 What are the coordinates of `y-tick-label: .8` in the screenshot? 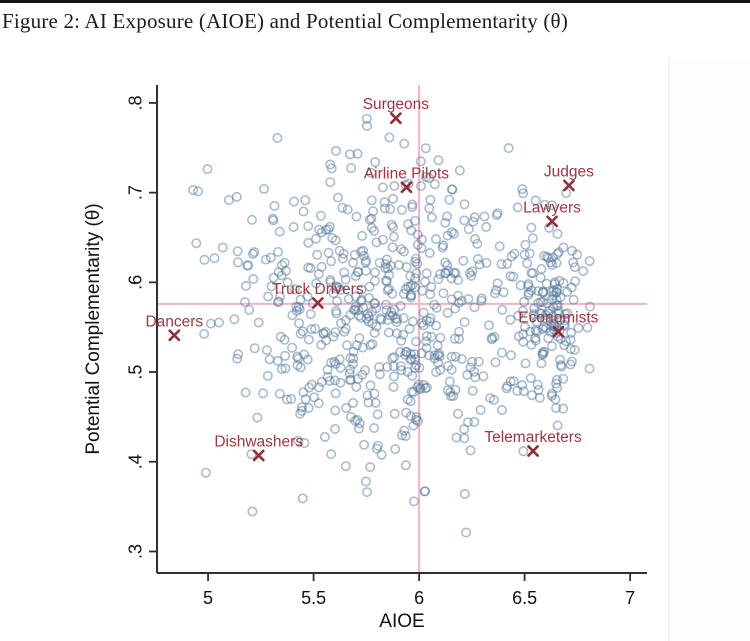 It's located at (136, 102).